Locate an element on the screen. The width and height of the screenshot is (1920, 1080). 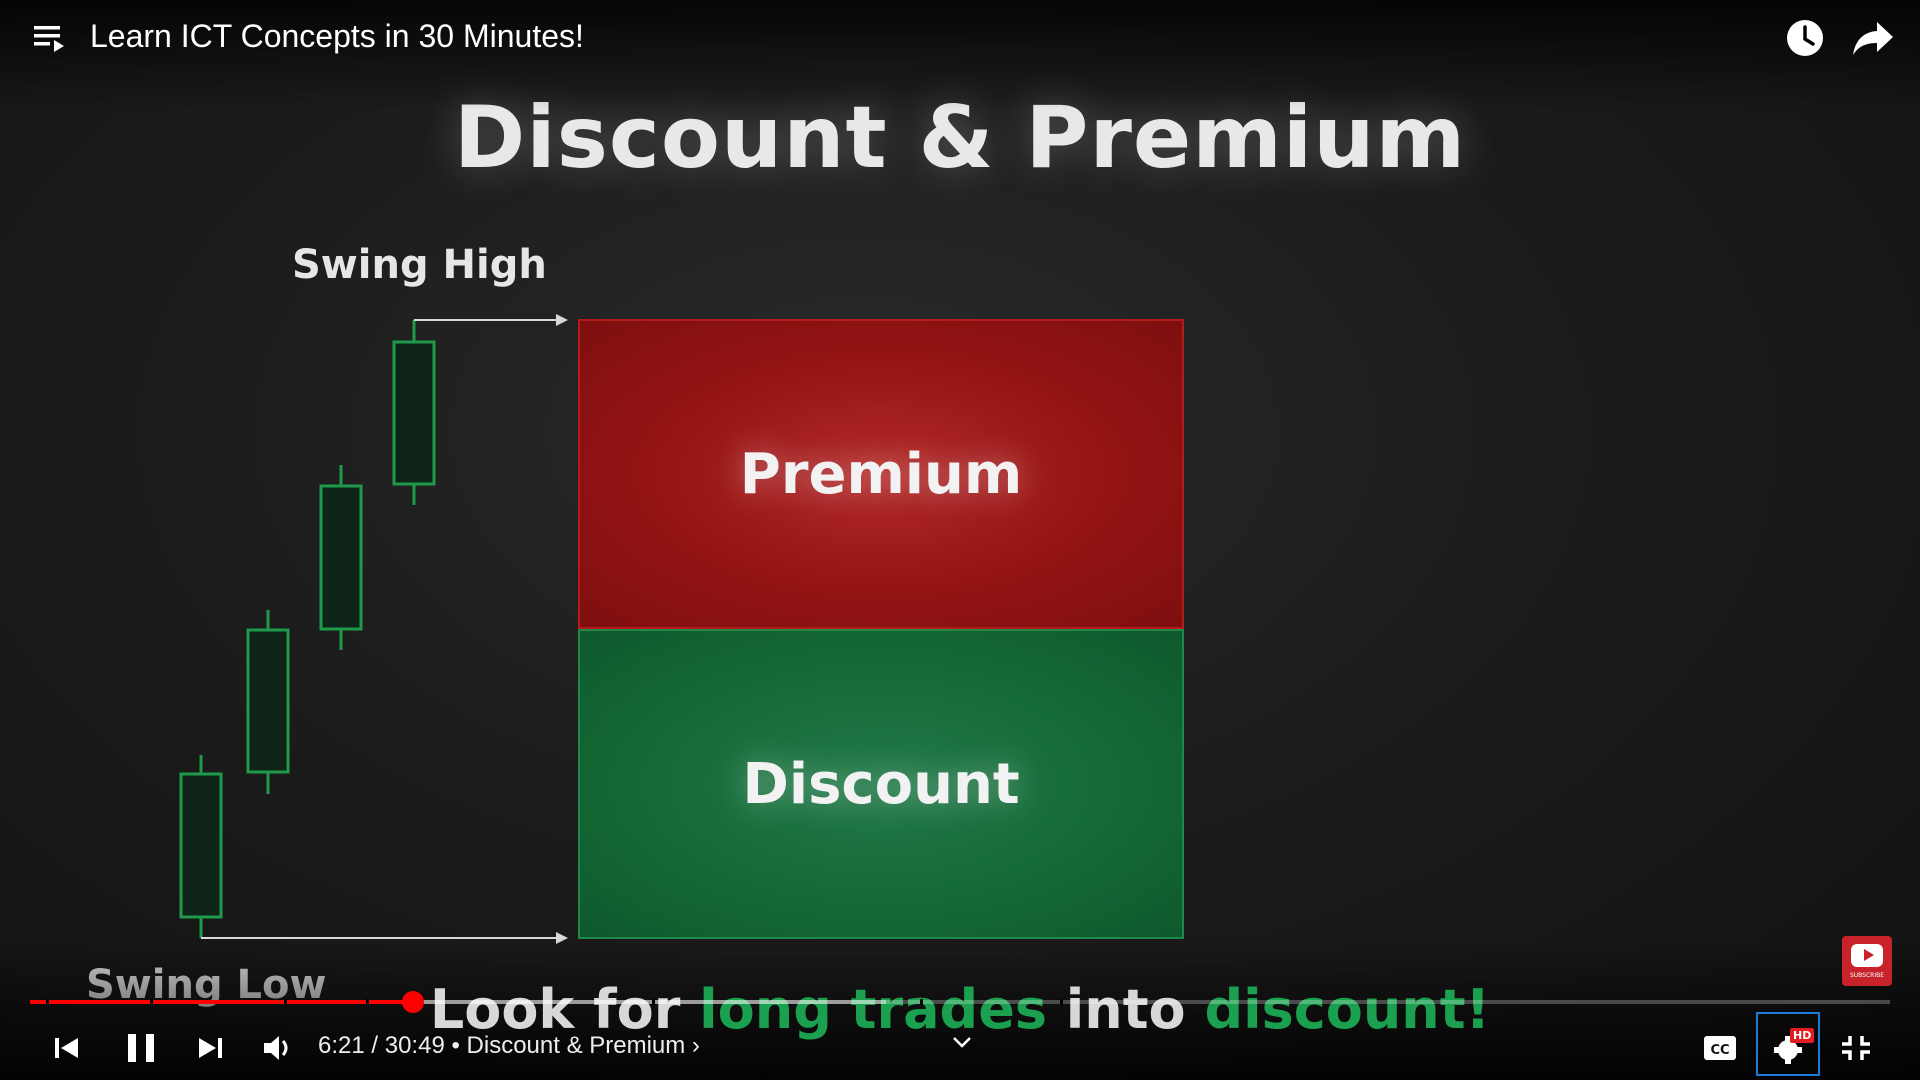
discount-label: Discount is located at coordinates (881, 784).